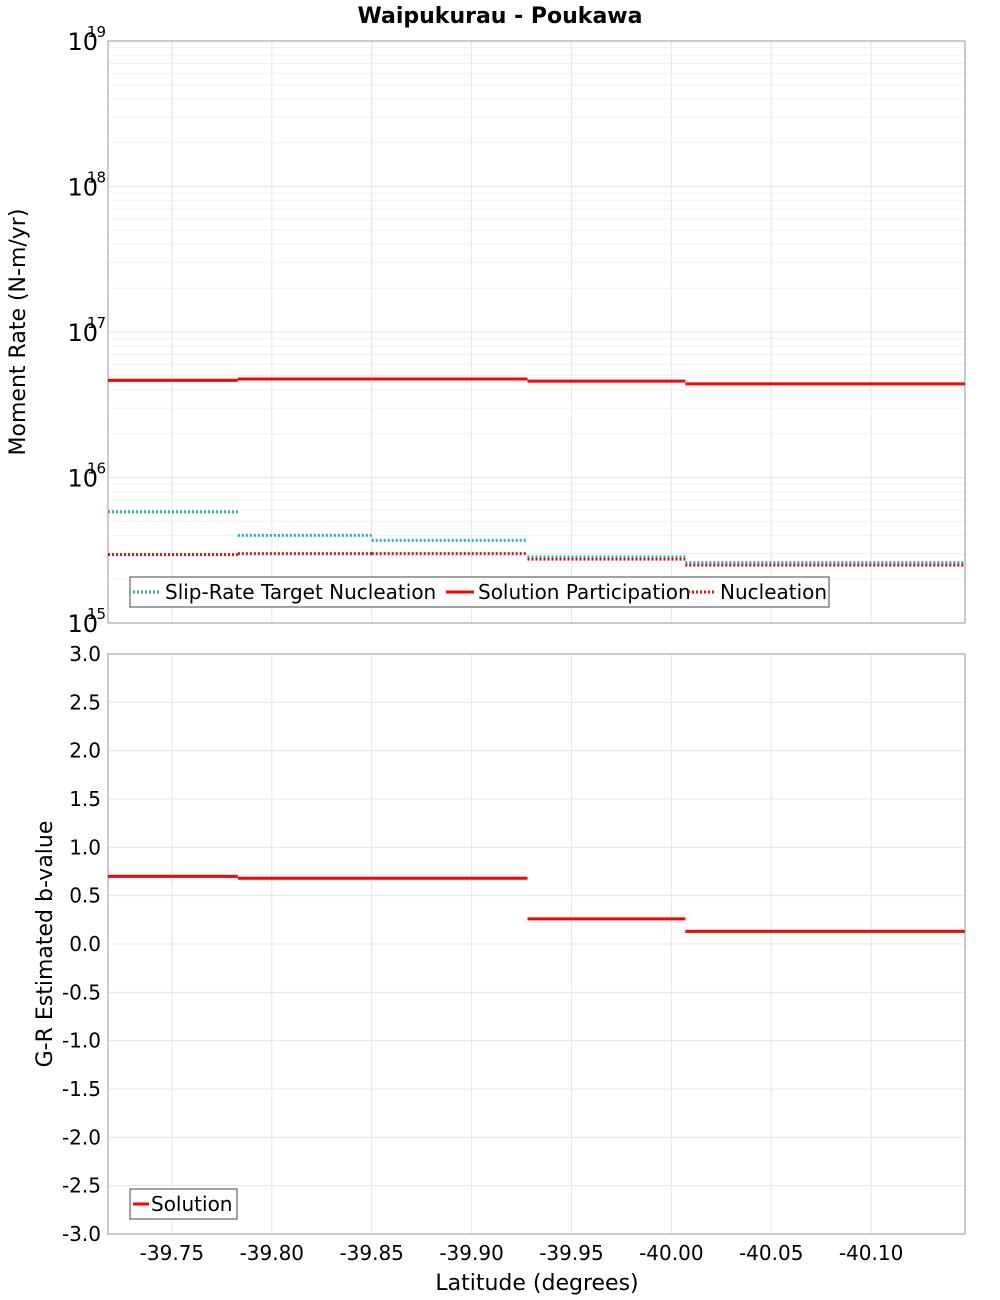 The image size is (1000, 1300). What do you see at coordinates (871, 1253) in the screenshot?
I see `x-tick-label: -40.10` at bounding box center [871, 1253].